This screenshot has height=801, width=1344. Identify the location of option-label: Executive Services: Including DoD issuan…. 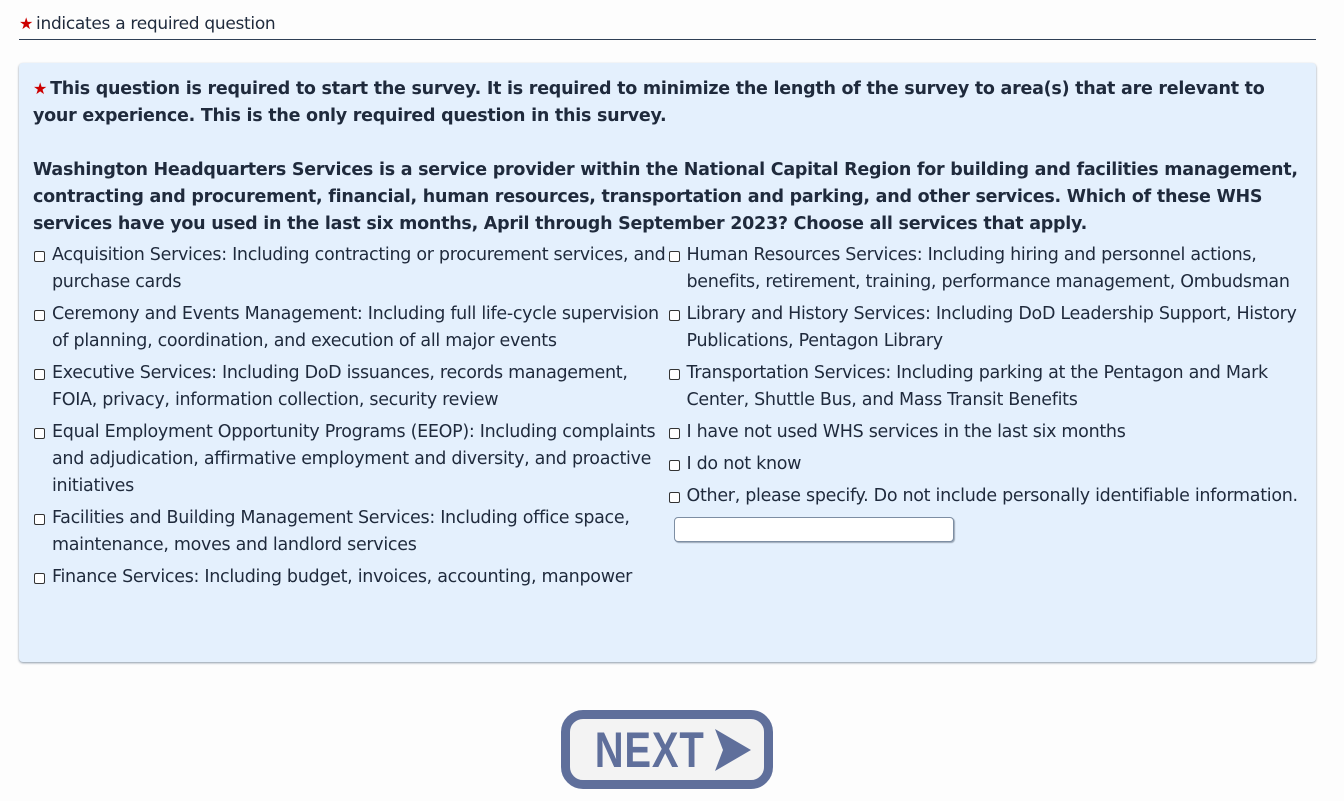
(340, 386).